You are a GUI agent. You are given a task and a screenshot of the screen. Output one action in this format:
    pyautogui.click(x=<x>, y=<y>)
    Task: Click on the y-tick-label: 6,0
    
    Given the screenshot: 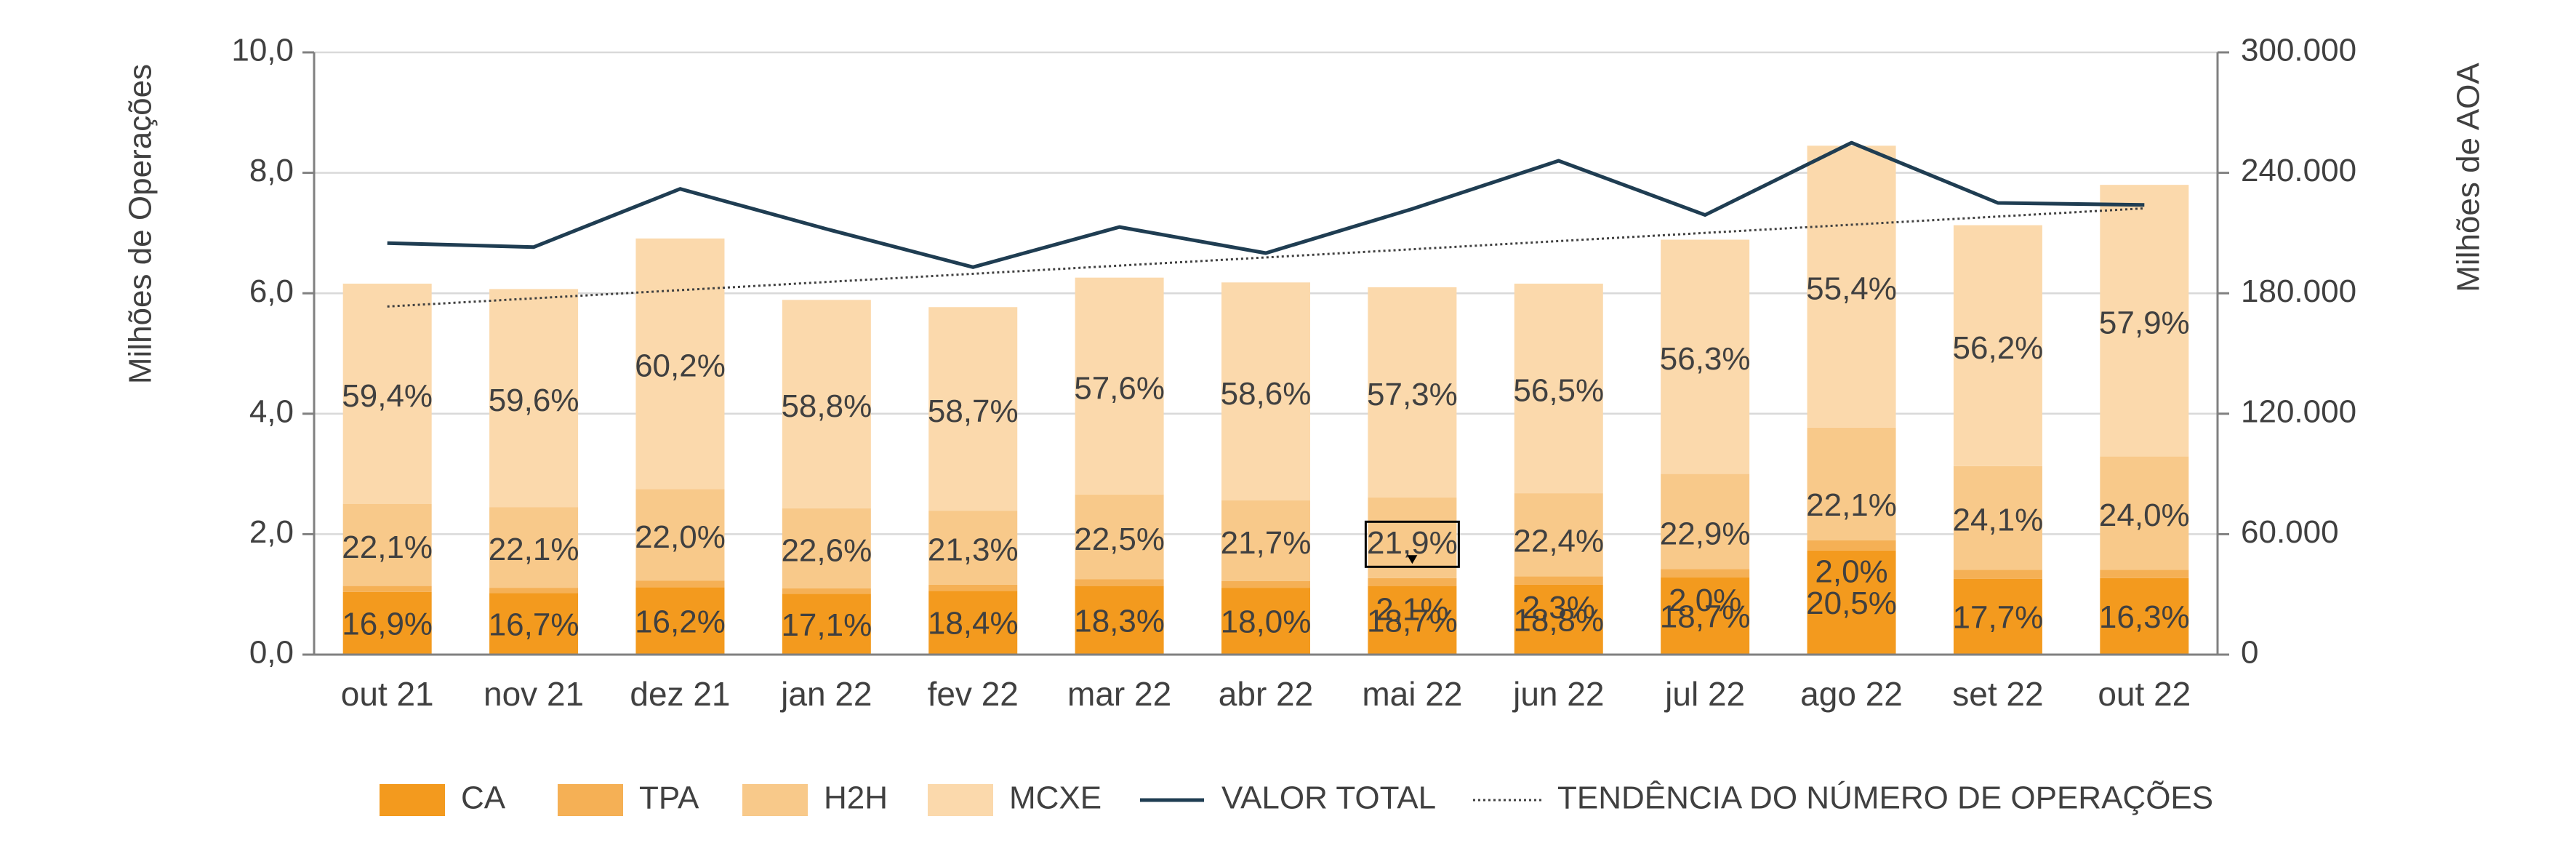 What is the action you would take?
    pyautogui.click(x=271, y=291)
    